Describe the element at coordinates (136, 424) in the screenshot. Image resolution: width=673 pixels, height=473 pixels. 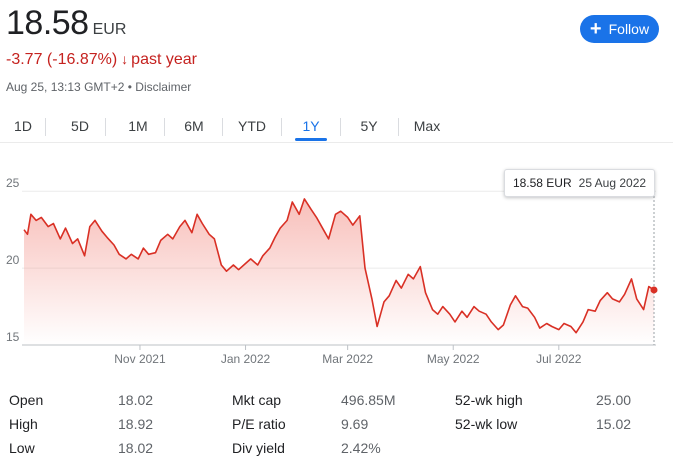
I see `stat-value-high: 18.92` at that location.